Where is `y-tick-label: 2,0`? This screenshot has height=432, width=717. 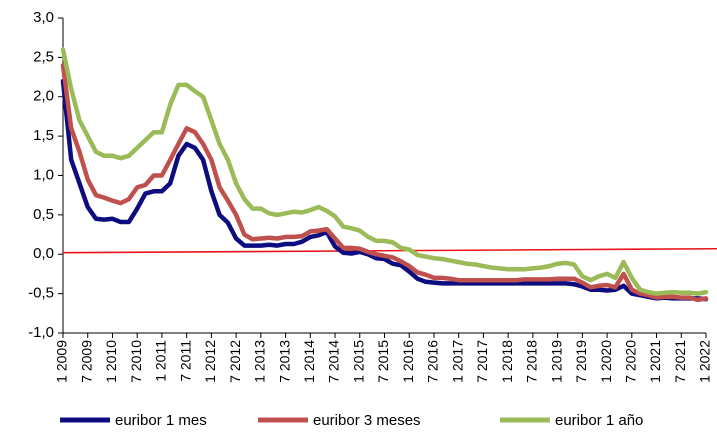
y-tick-label: 2,0 is located at coordinates (43, 96).